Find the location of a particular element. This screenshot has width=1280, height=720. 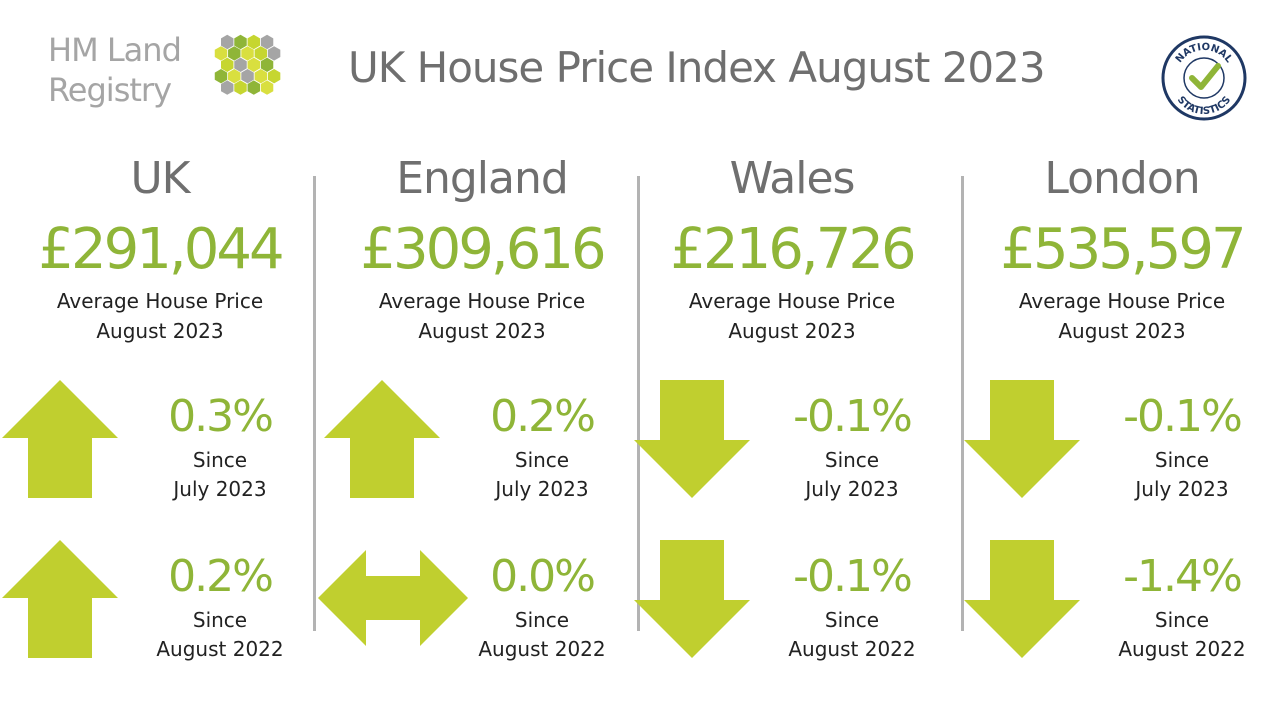

arrow-left-right-icon is located at coordinates (393, 598).